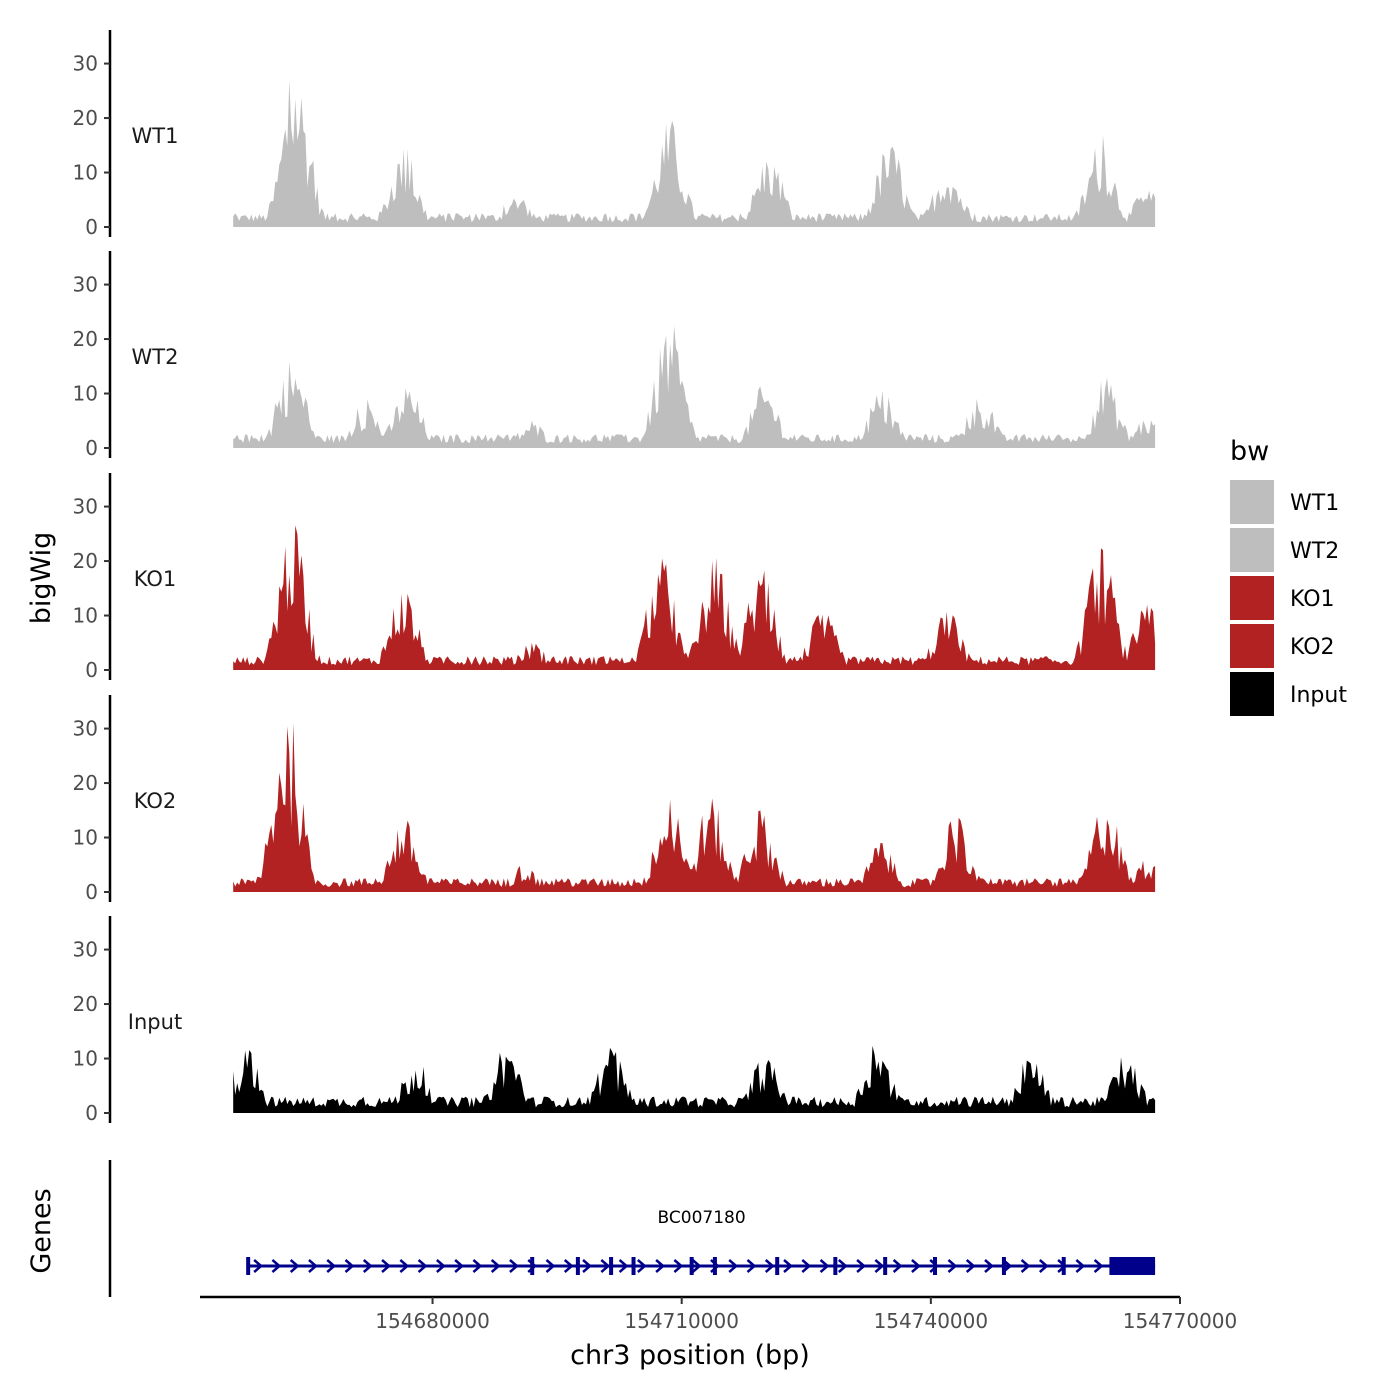  What do you see at coordinates (1318, 695) in the screenshot?
I see `legend-label-input: Input` at bounding box center [1318, 695].